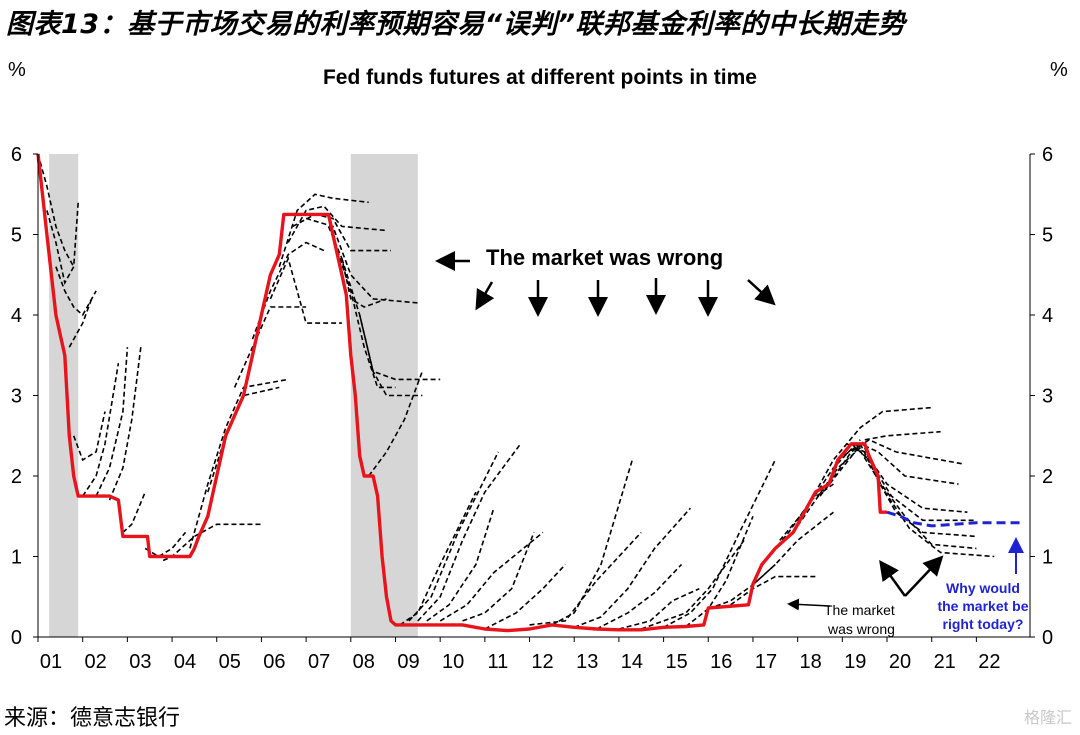 The image size is (1080, 735). Describe the element at coordinates (604, 257) in the screenshot. I see `annotation-market-wrong-top: The market was wrong` at that location.